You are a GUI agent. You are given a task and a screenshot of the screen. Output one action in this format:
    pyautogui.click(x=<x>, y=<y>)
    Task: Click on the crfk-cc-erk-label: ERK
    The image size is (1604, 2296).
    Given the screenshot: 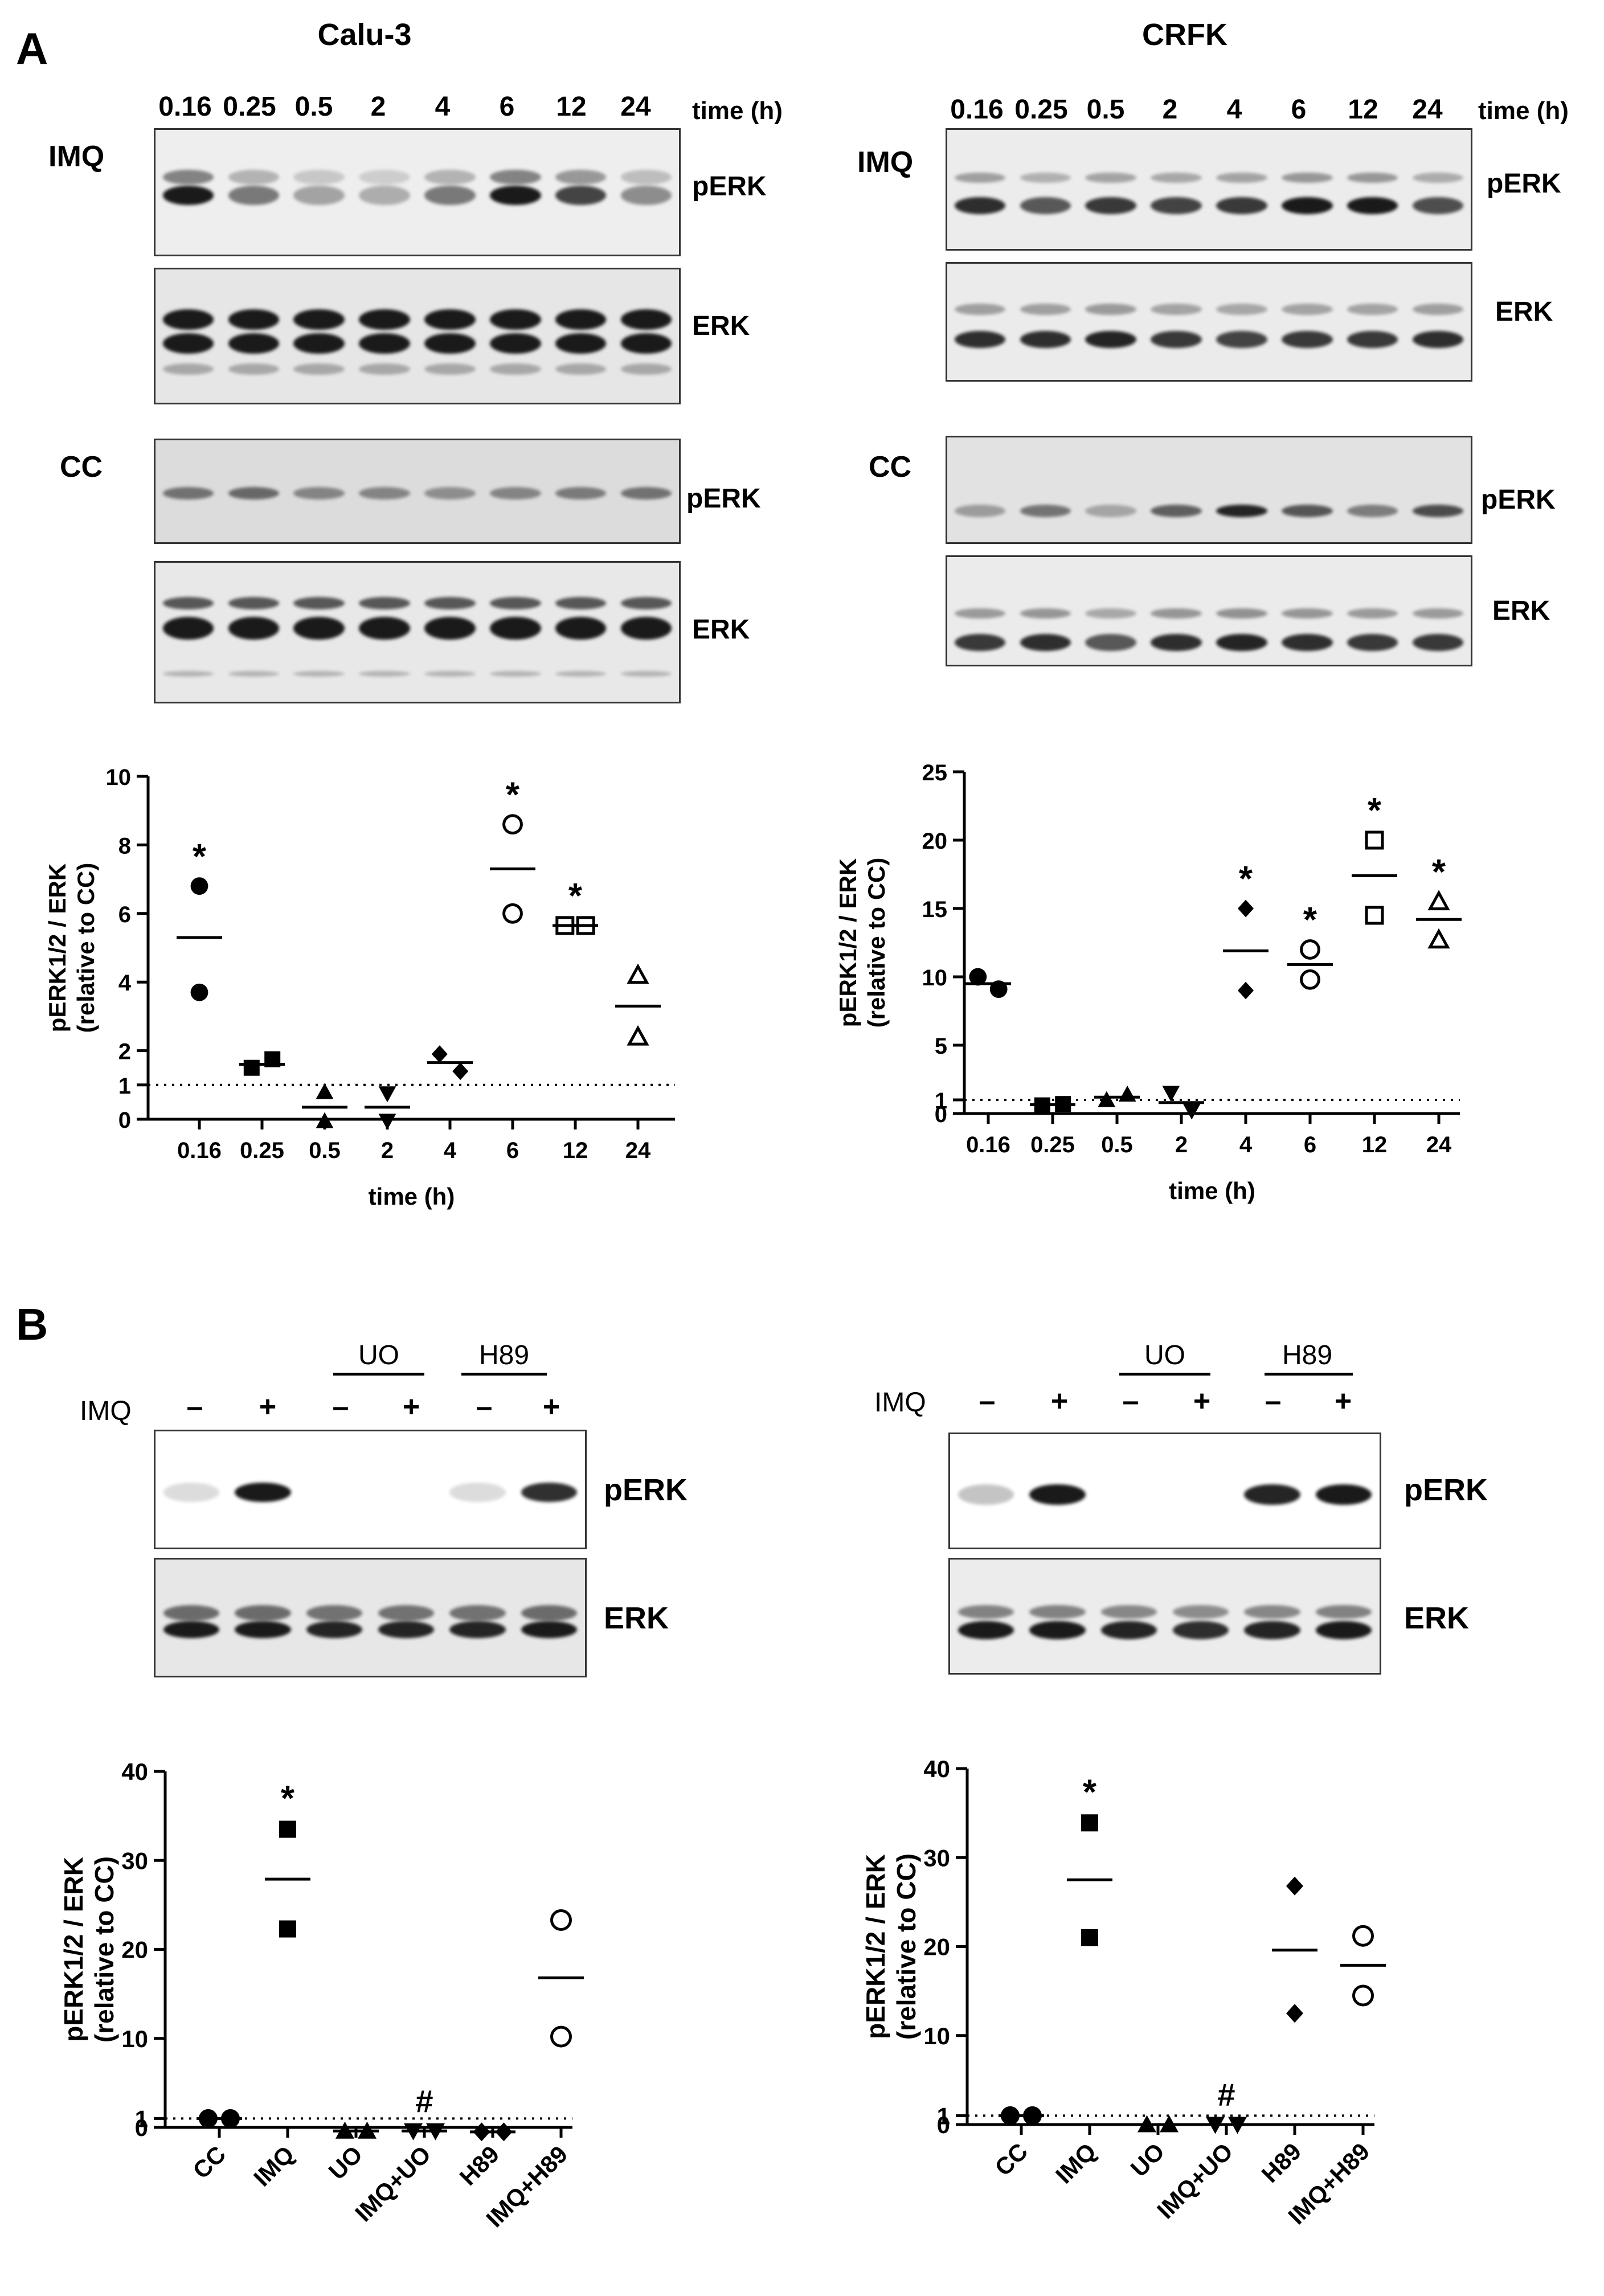 What is the action you would take?
    pyautogui.click(x=1521, y=611)
    